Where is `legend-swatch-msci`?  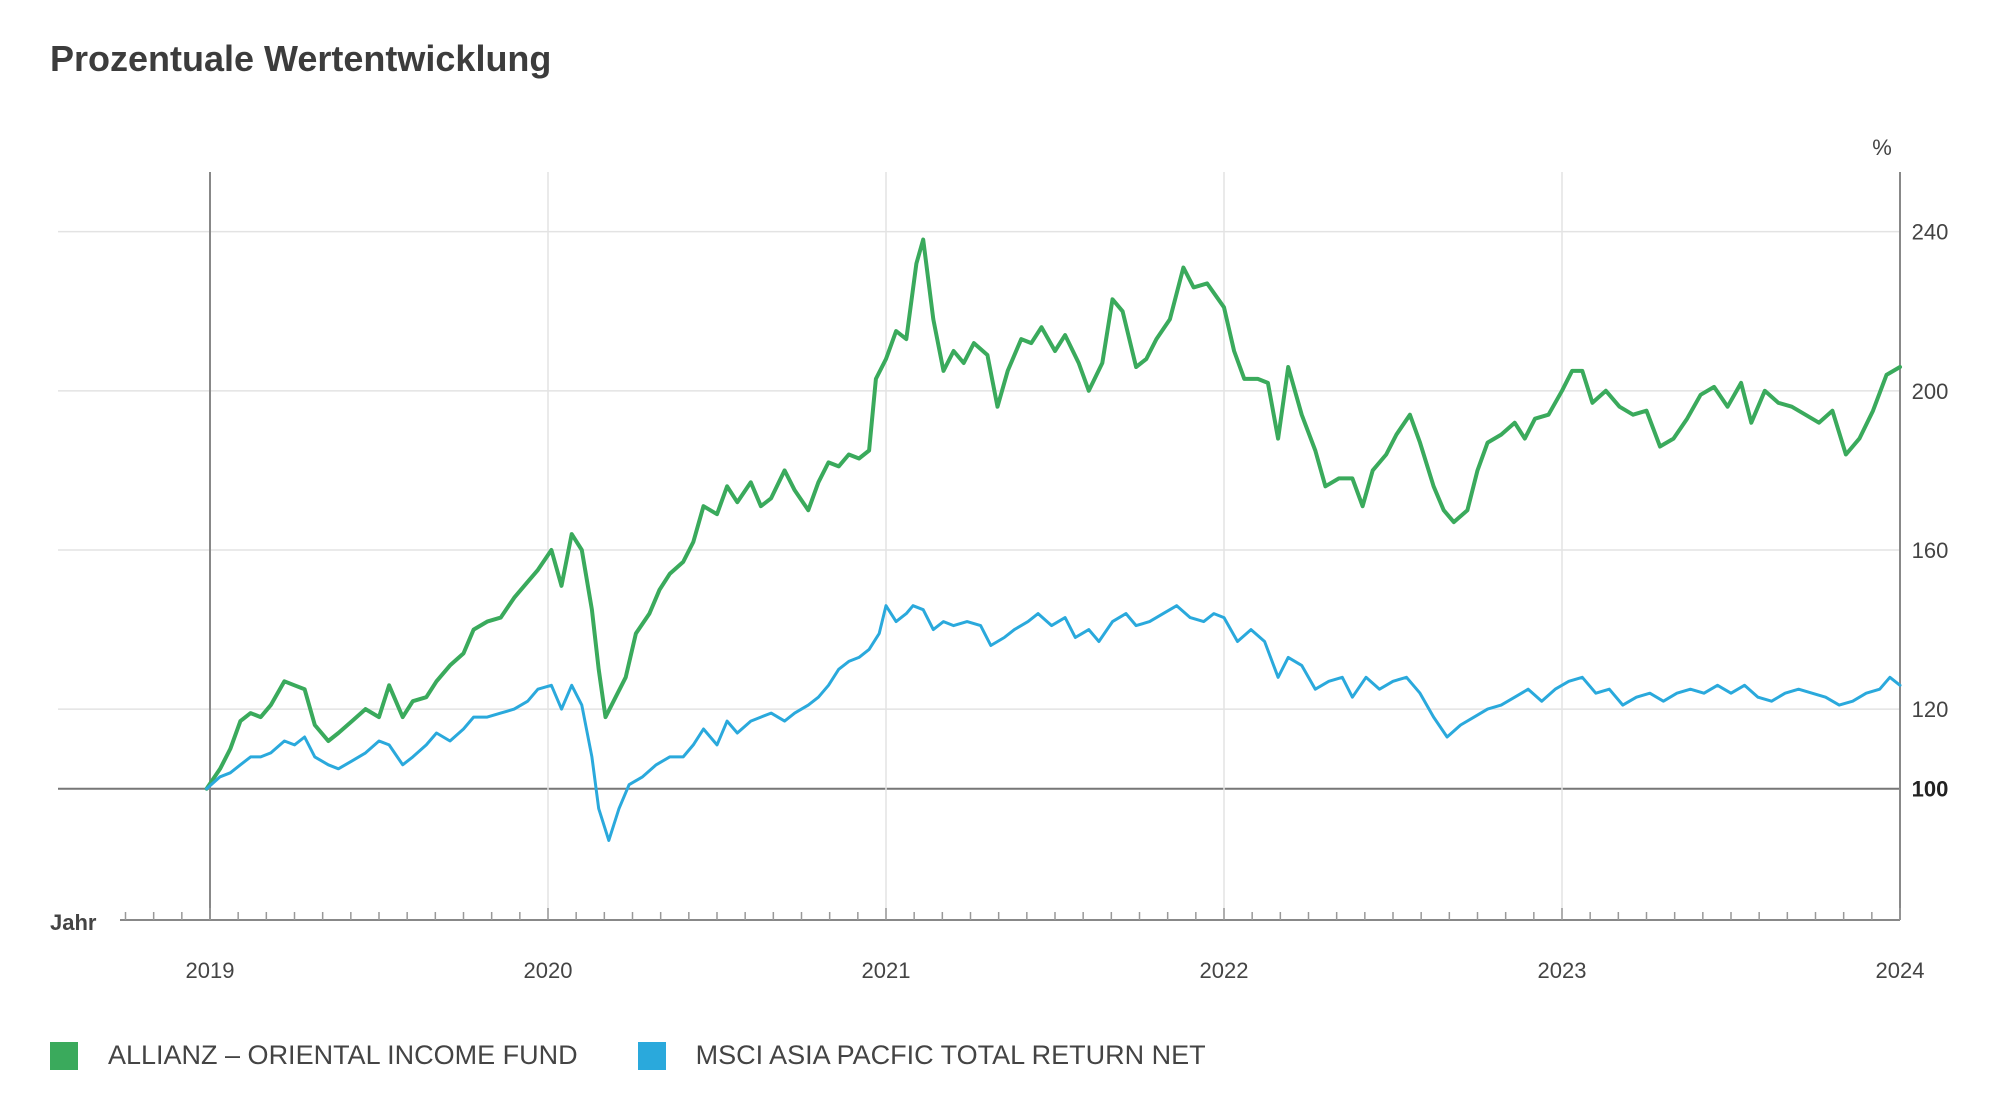 legend-swatch-msci is located at coordinates (651, 1055).